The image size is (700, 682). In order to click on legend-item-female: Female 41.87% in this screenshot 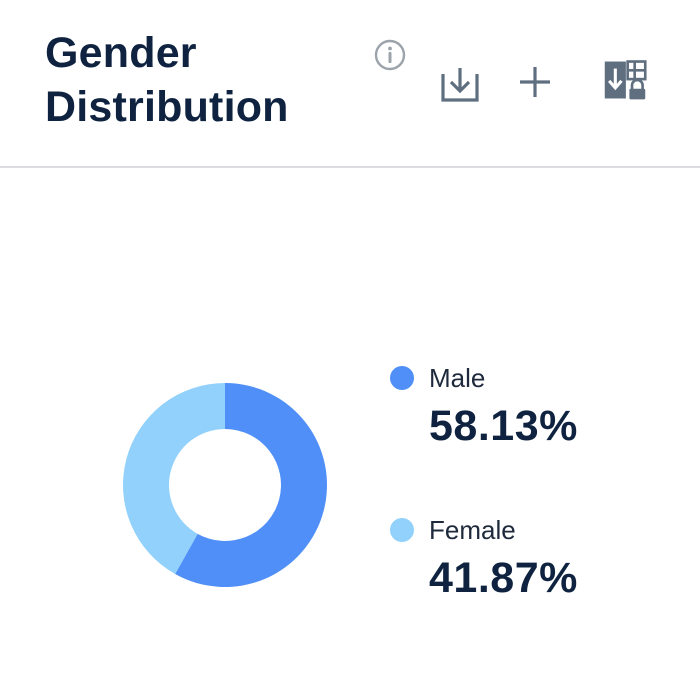, I will do `click(538, 562)`.